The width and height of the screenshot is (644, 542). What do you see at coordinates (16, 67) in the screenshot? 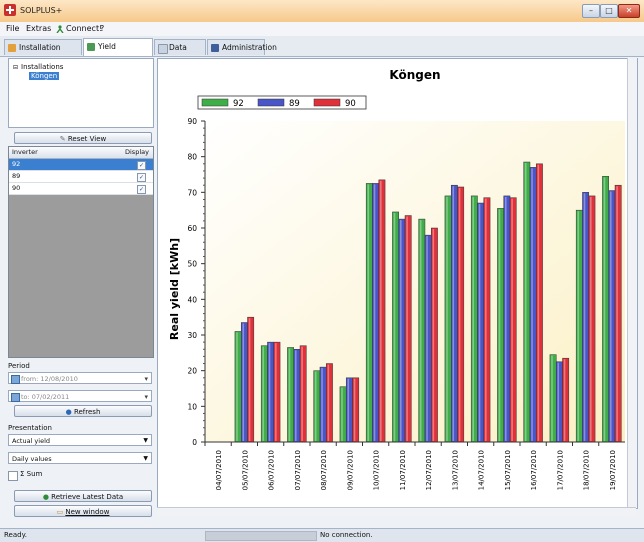
I see `collapse-icon: ⊟` at bounding box center [16, 67].